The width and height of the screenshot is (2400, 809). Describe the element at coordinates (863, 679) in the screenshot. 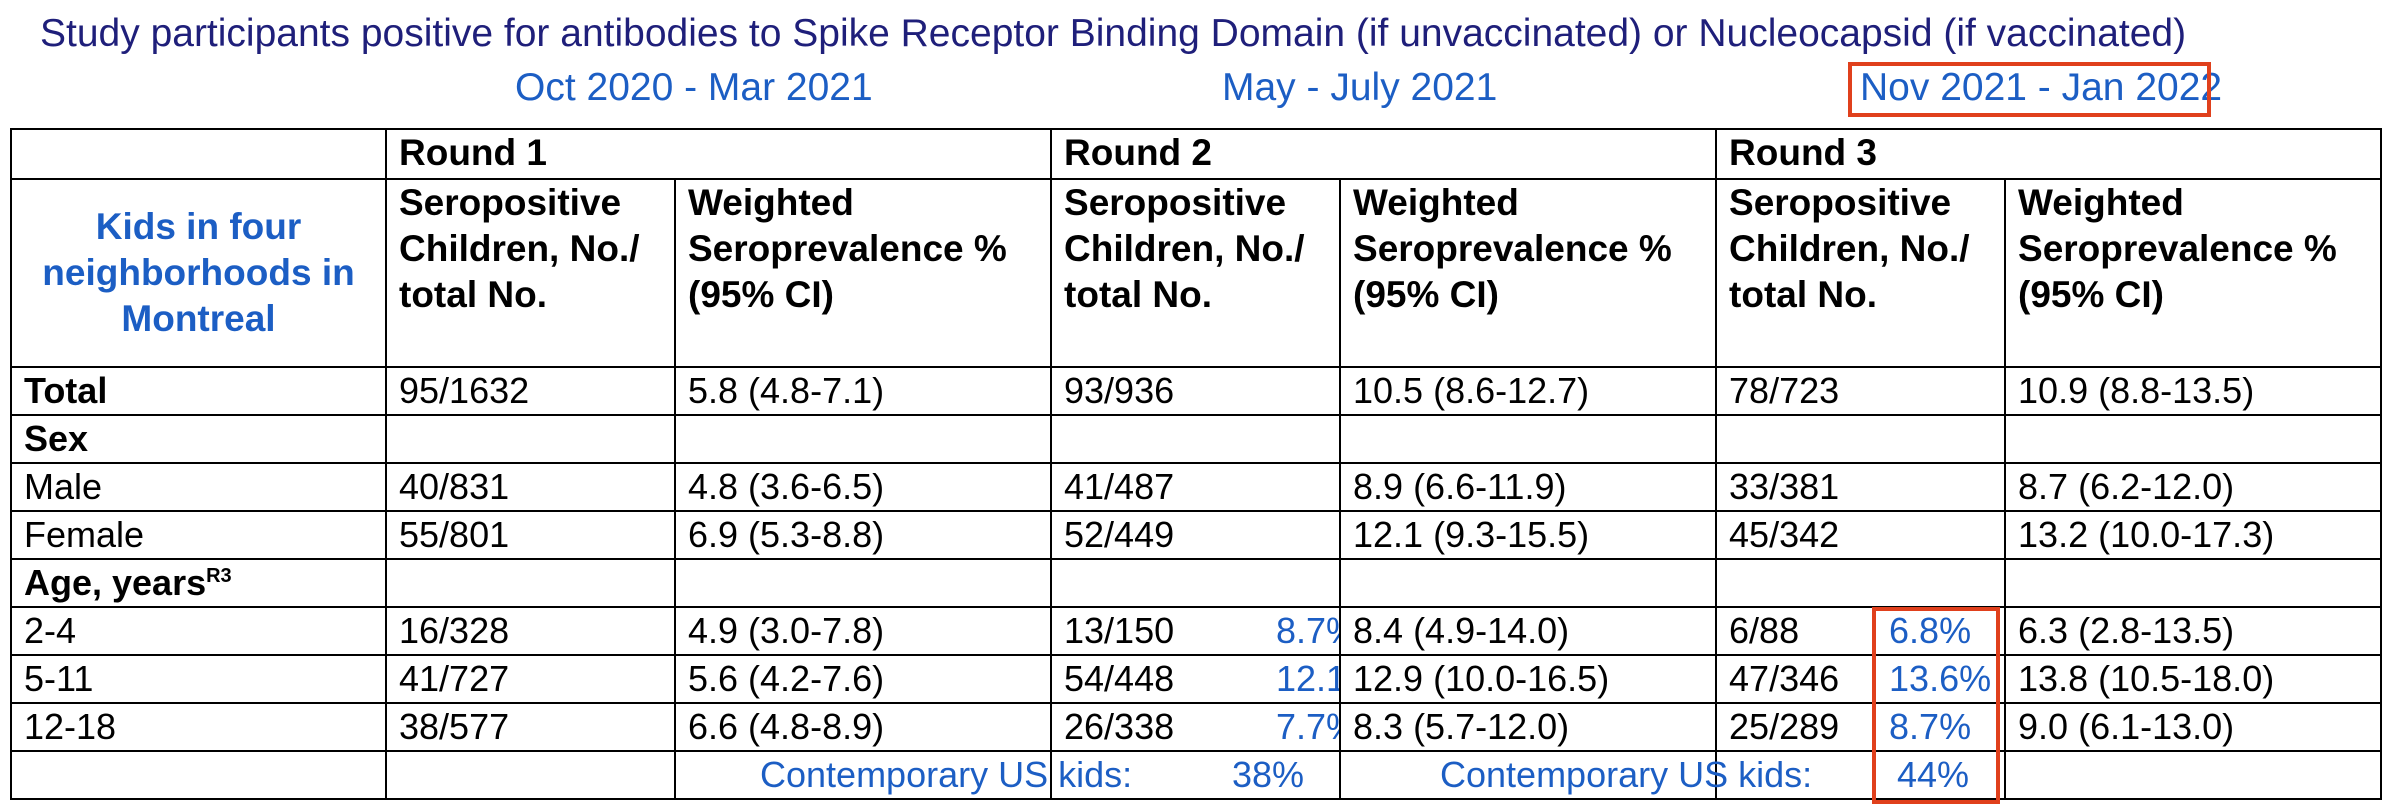

I see `cell: 5.6 (4.2-7.6)` at that location.